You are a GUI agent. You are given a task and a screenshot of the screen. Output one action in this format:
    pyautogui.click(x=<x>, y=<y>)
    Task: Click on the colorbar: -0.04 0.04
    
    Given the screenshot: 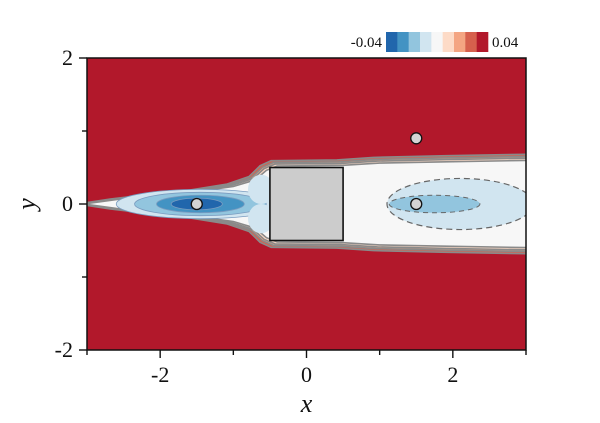 What is the action you would take?
    pyautogui.click(x=435, y=42)
    